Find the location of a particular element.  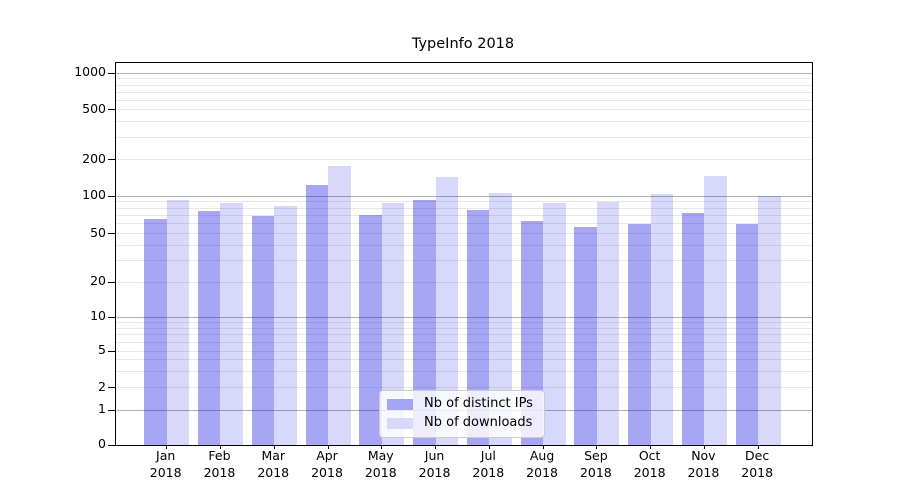

legend-label: Nb of distinct IPs is located at coordinates (478, 403).